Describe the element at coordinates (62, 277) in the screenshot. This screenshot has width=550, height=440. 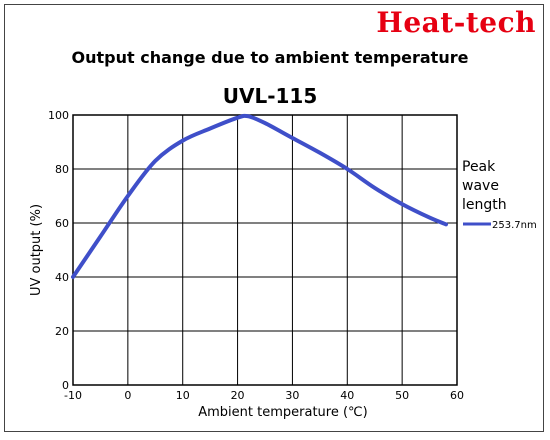
I see `y-tick-label: 40` at that location.